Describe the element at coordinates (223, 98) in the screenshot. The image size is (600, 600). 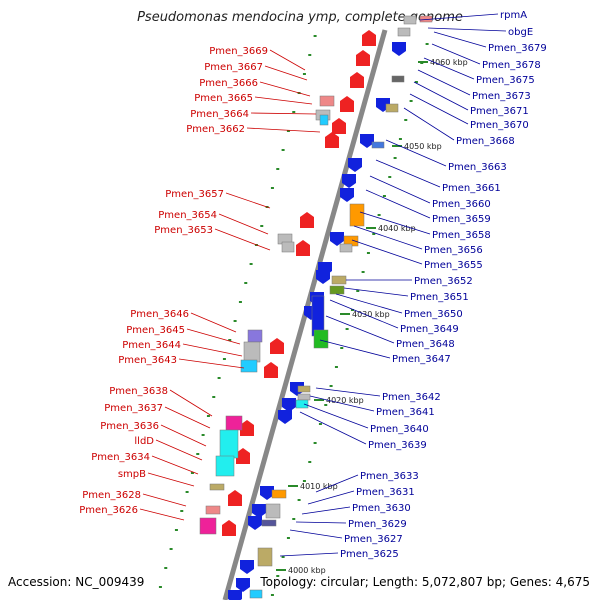
I see `left-gene-label: Pmen_3665` at that location.